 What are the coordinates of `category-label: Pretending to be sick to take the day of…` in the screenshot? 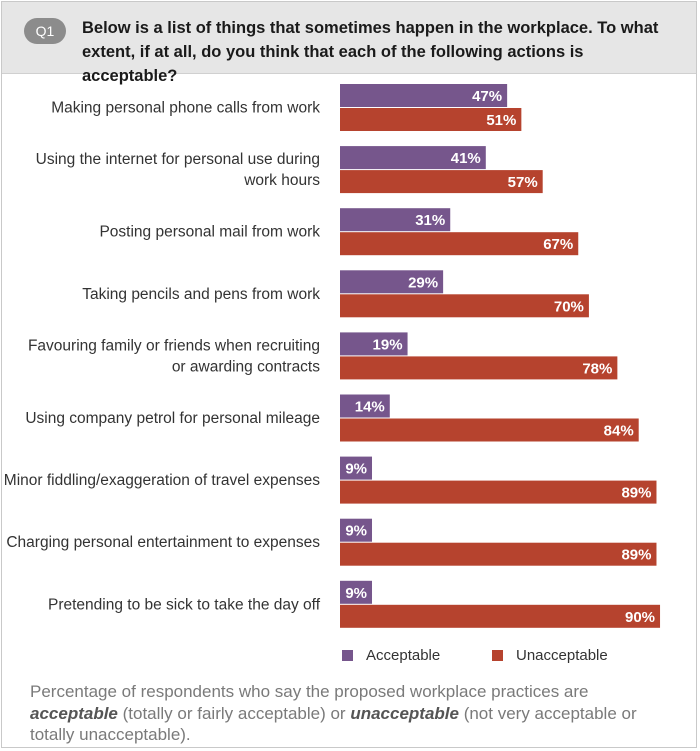 It's located at (184, 604).